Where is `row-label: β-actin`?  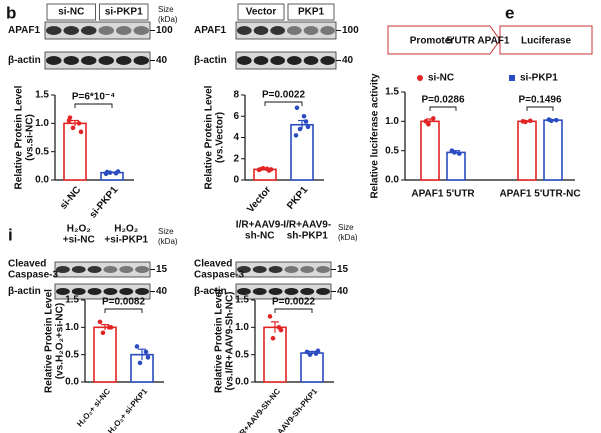 row-label: β-actin is located at coordinates (24, 291).